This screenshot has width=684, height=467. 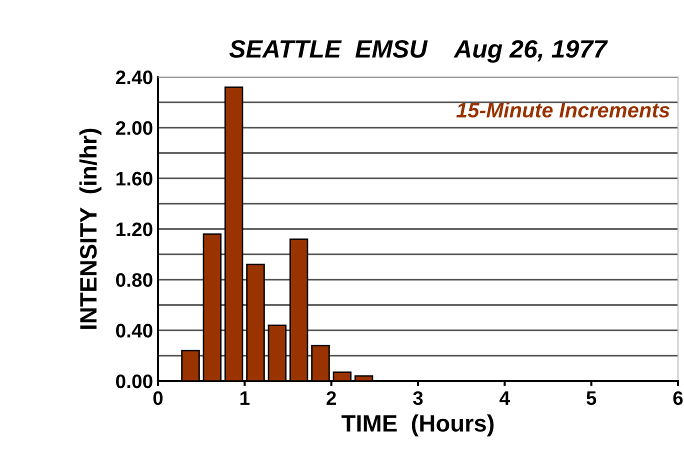 I want to click on y-tick-label: 1.20, so click(x=134, y=229).